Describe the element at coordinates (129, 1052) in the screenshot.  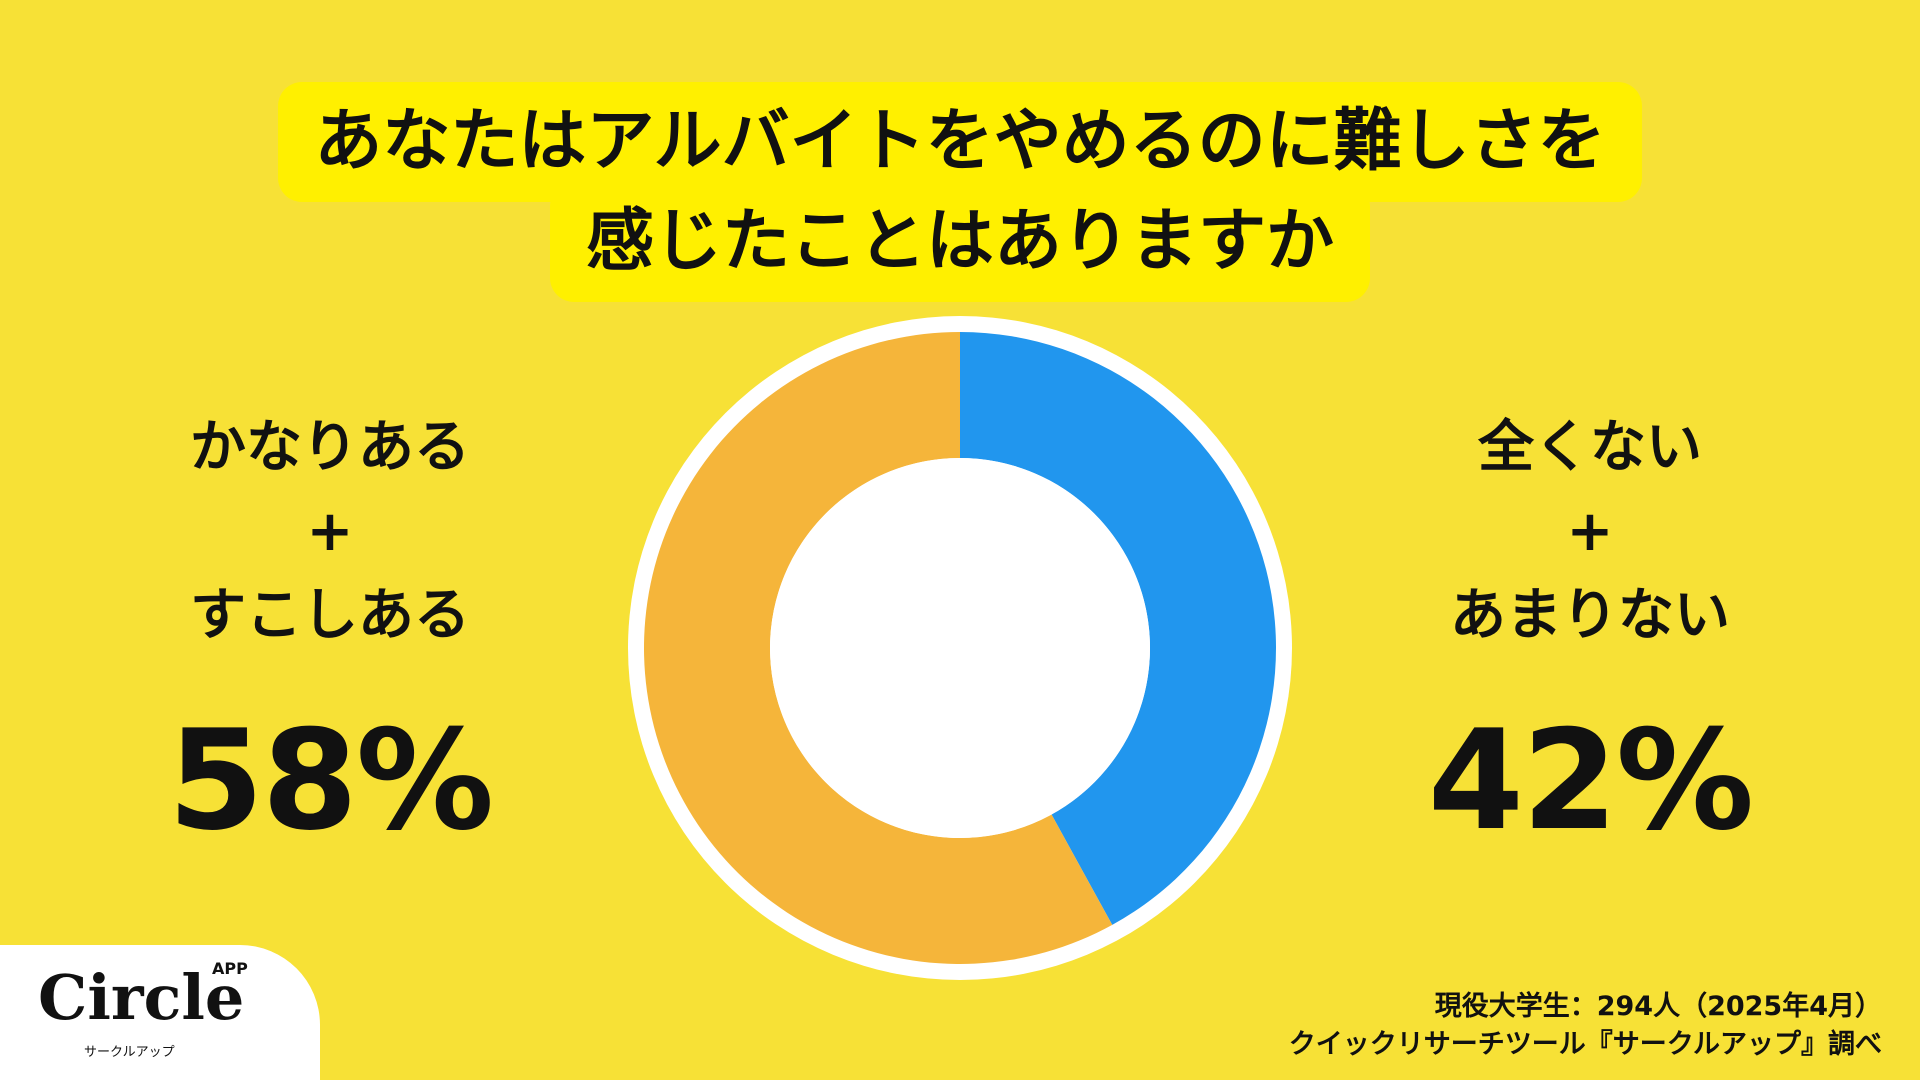
I see `logo-sub: サークルアップ` at that location.